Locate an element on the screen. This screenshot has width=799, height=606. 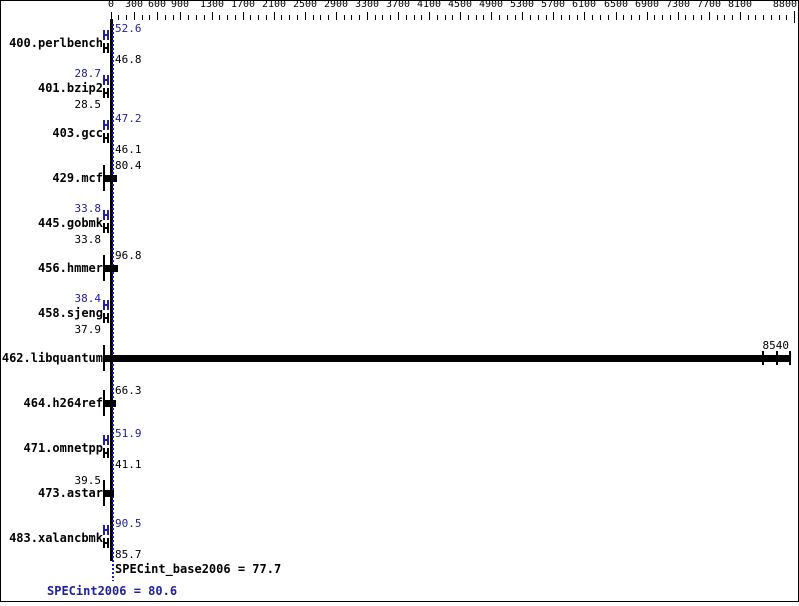
x-axis-tick-label: 2100 is located at coordinates (274, 5).